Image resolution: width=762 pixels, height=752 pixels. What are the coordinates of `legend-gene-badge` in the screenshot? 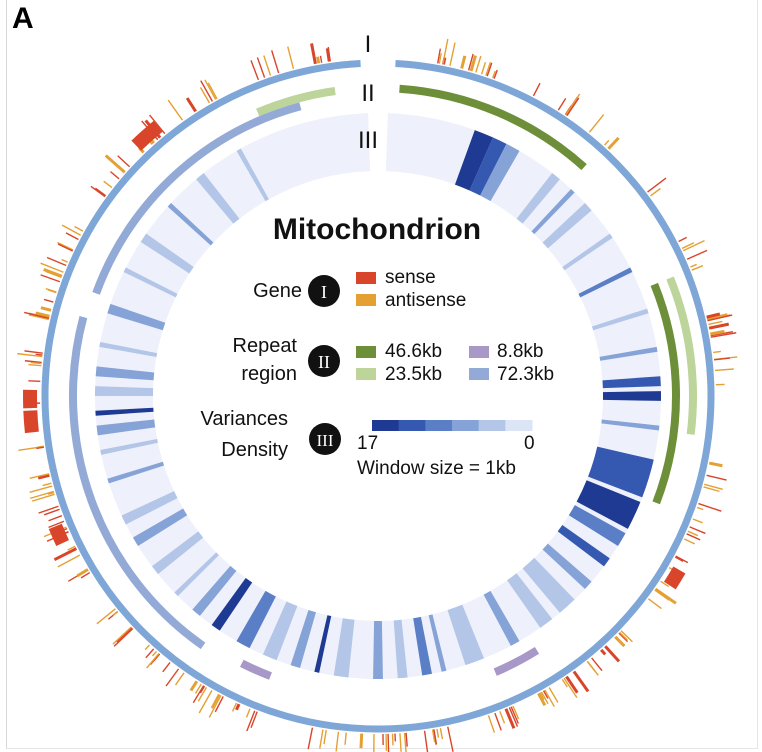 It's located at (324, 291).